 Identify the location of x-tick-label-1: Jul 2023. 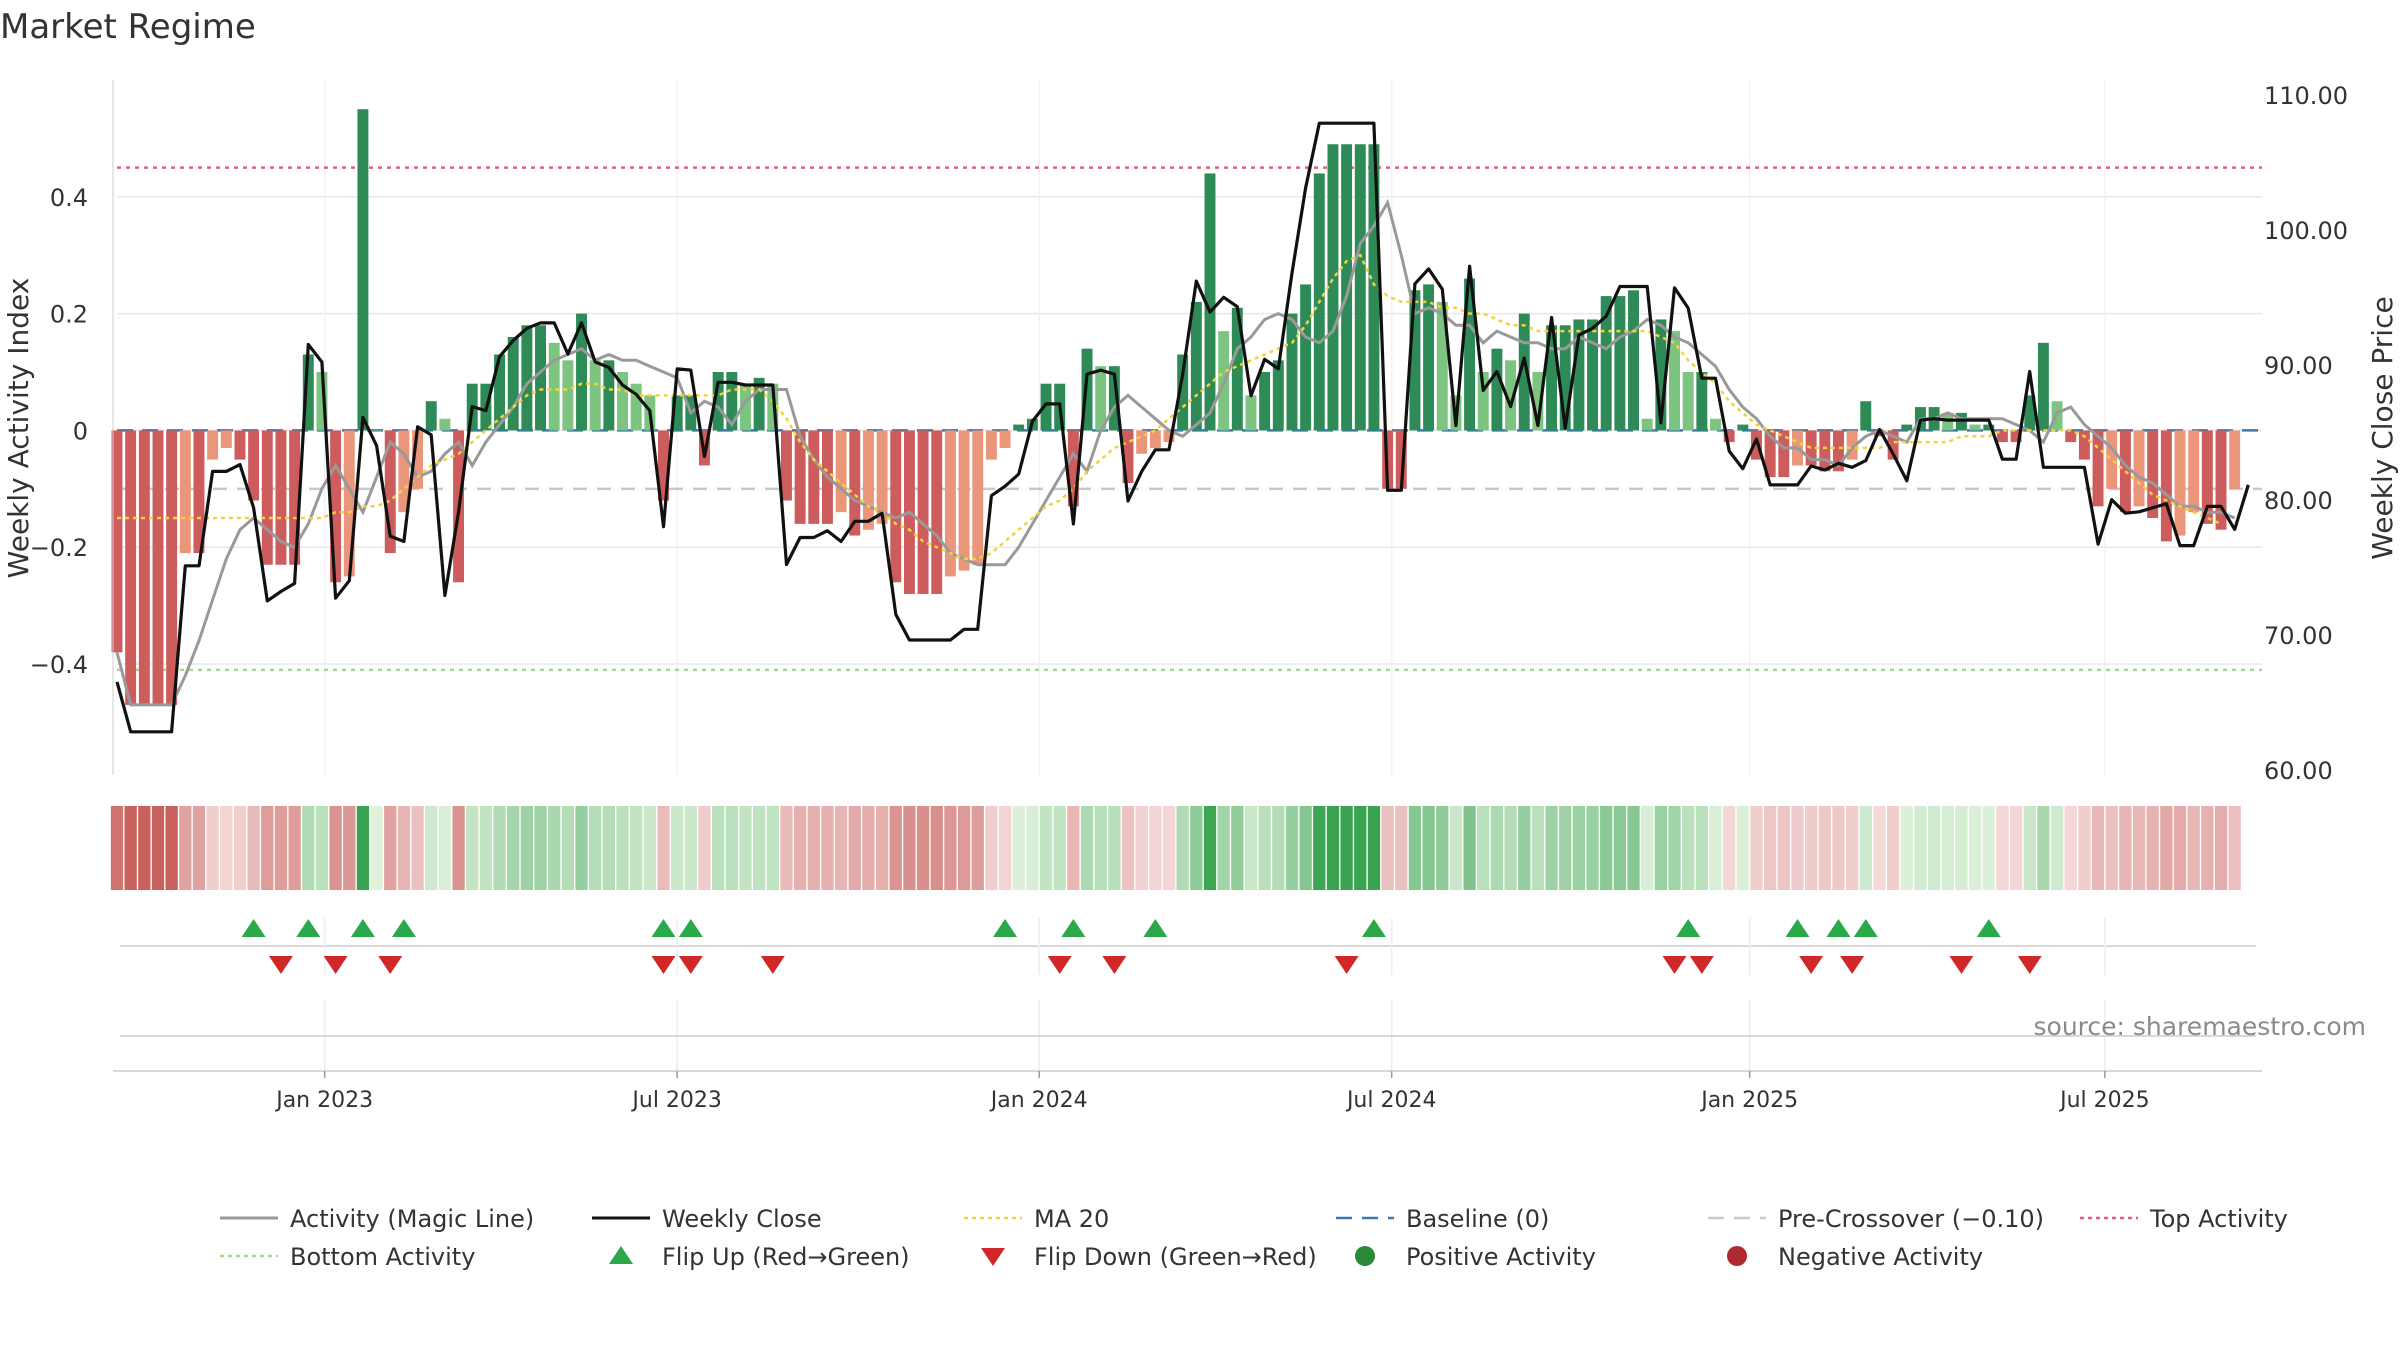
(676, 1100).